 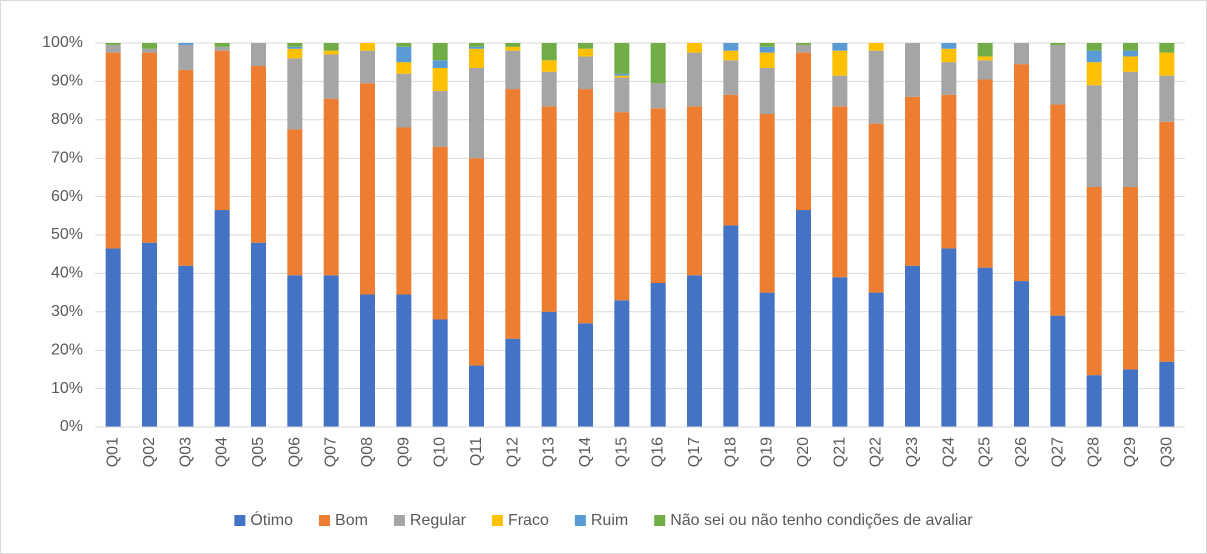 What do you see at coordinates (67, 311) in the screenshot?
I see `y-tick-label: 30%` at bounding box center [67, 311].